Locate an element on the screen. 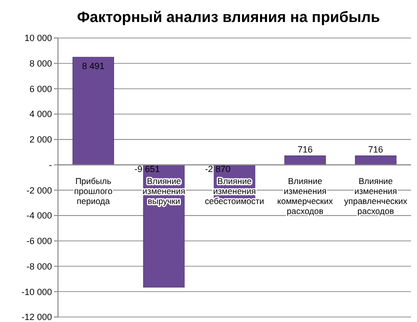 The image size is (417, 322). y-tick-label: 2 000 is located at coordinates (40, 139).